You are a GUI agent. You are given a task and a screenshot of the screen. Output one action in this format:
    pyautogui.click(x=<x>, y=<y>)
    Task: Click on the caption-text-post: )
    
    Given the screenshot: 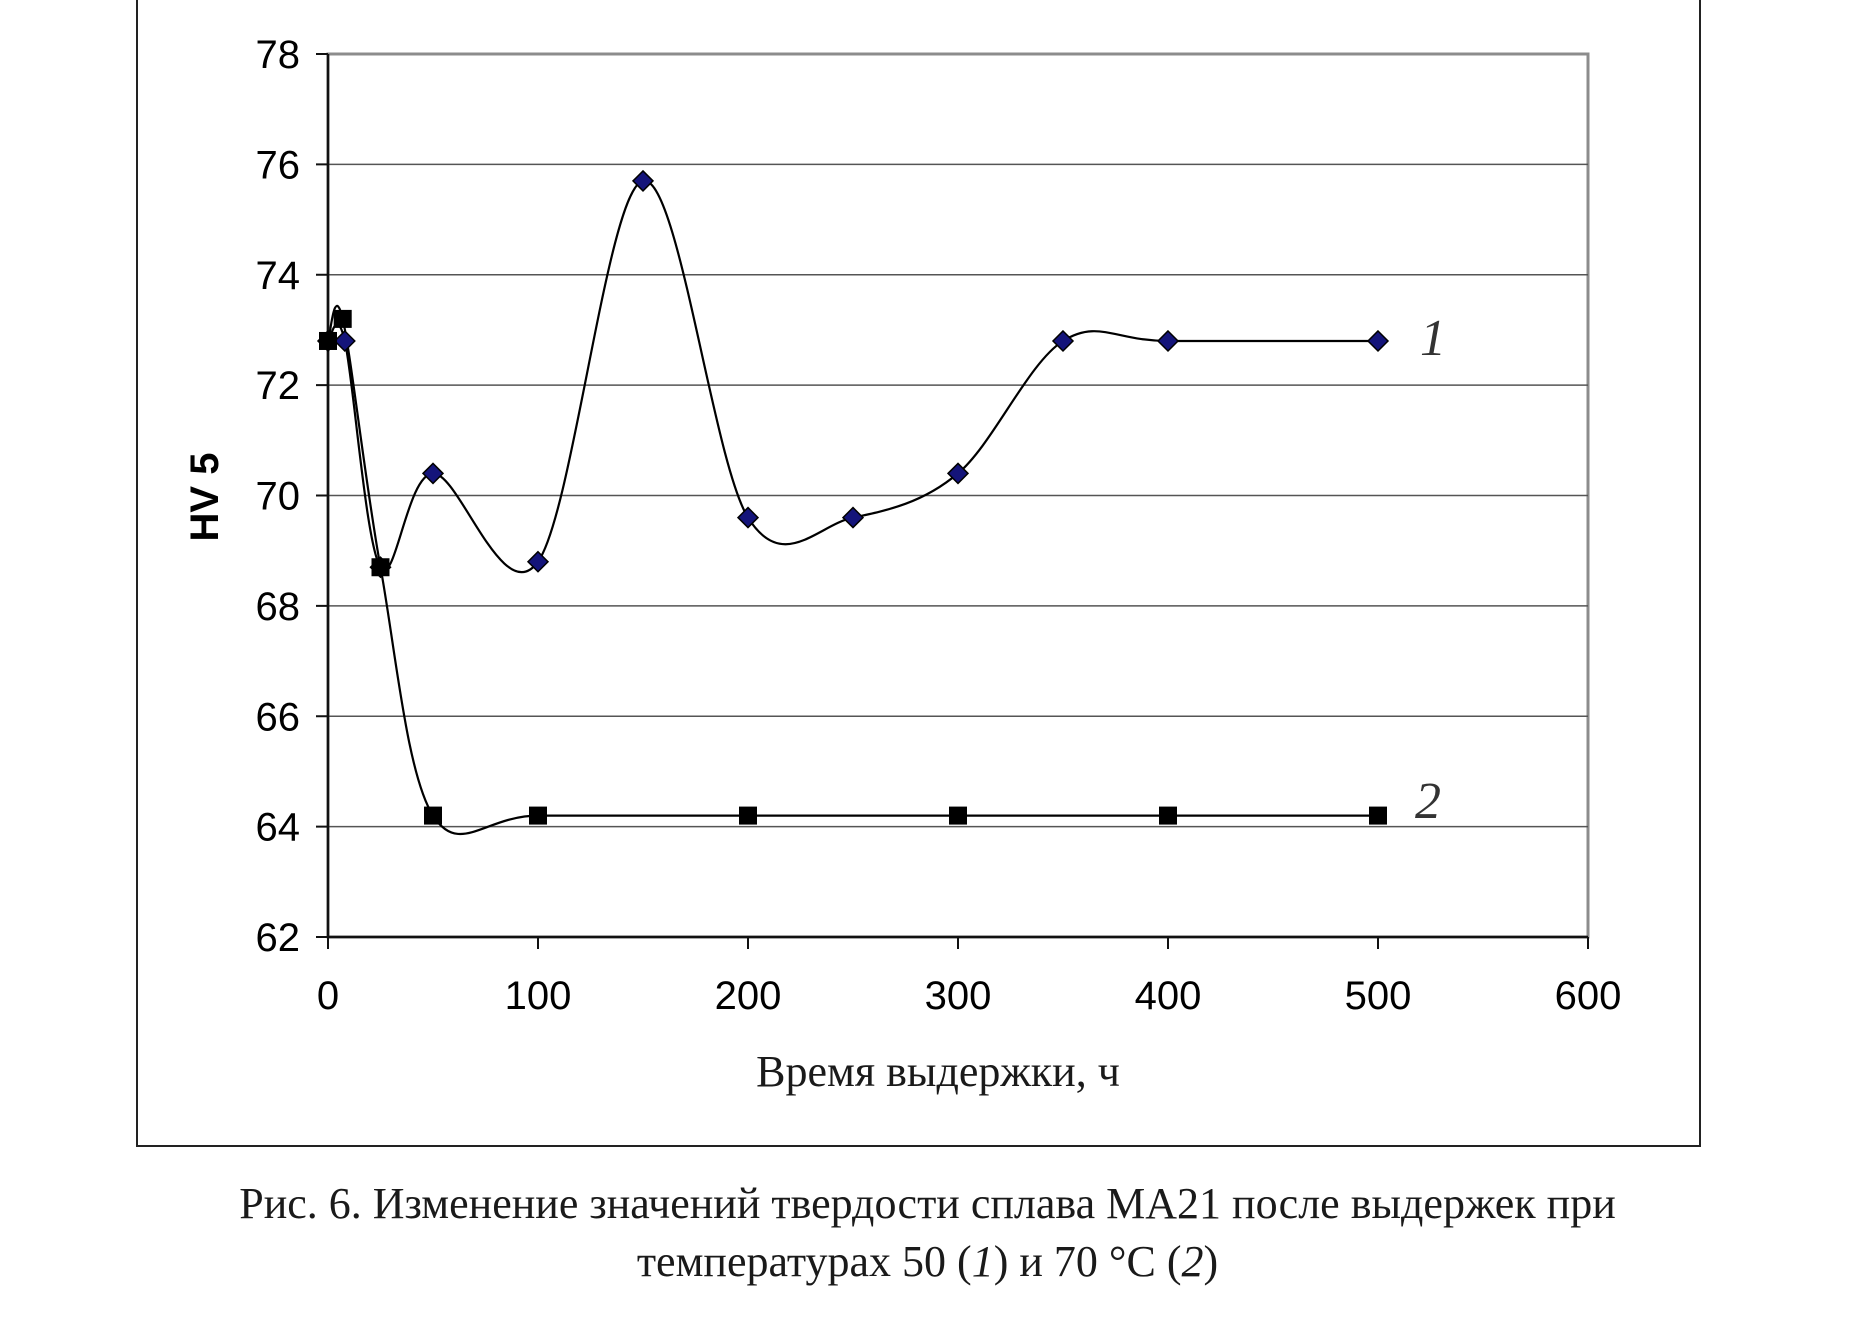 What is the action you would take?
    pyautogui.click(x=1211, y=1261)
    